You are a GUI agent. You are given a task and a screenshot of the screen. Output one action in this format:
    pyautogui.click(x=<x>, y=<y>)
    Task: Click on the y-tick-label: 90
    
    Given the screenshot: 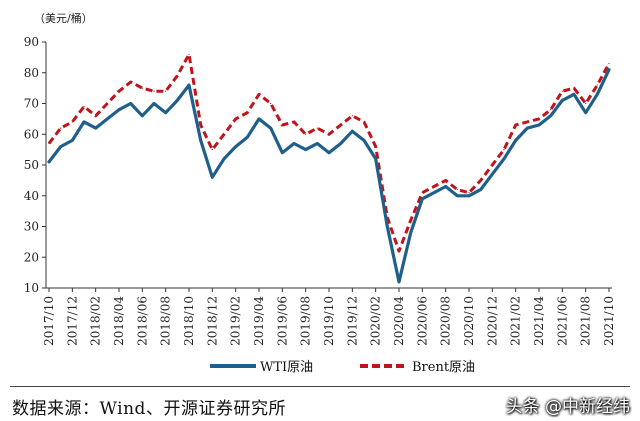 What is the action you would take?
    pyautogui.click(x=31, y=42)
    